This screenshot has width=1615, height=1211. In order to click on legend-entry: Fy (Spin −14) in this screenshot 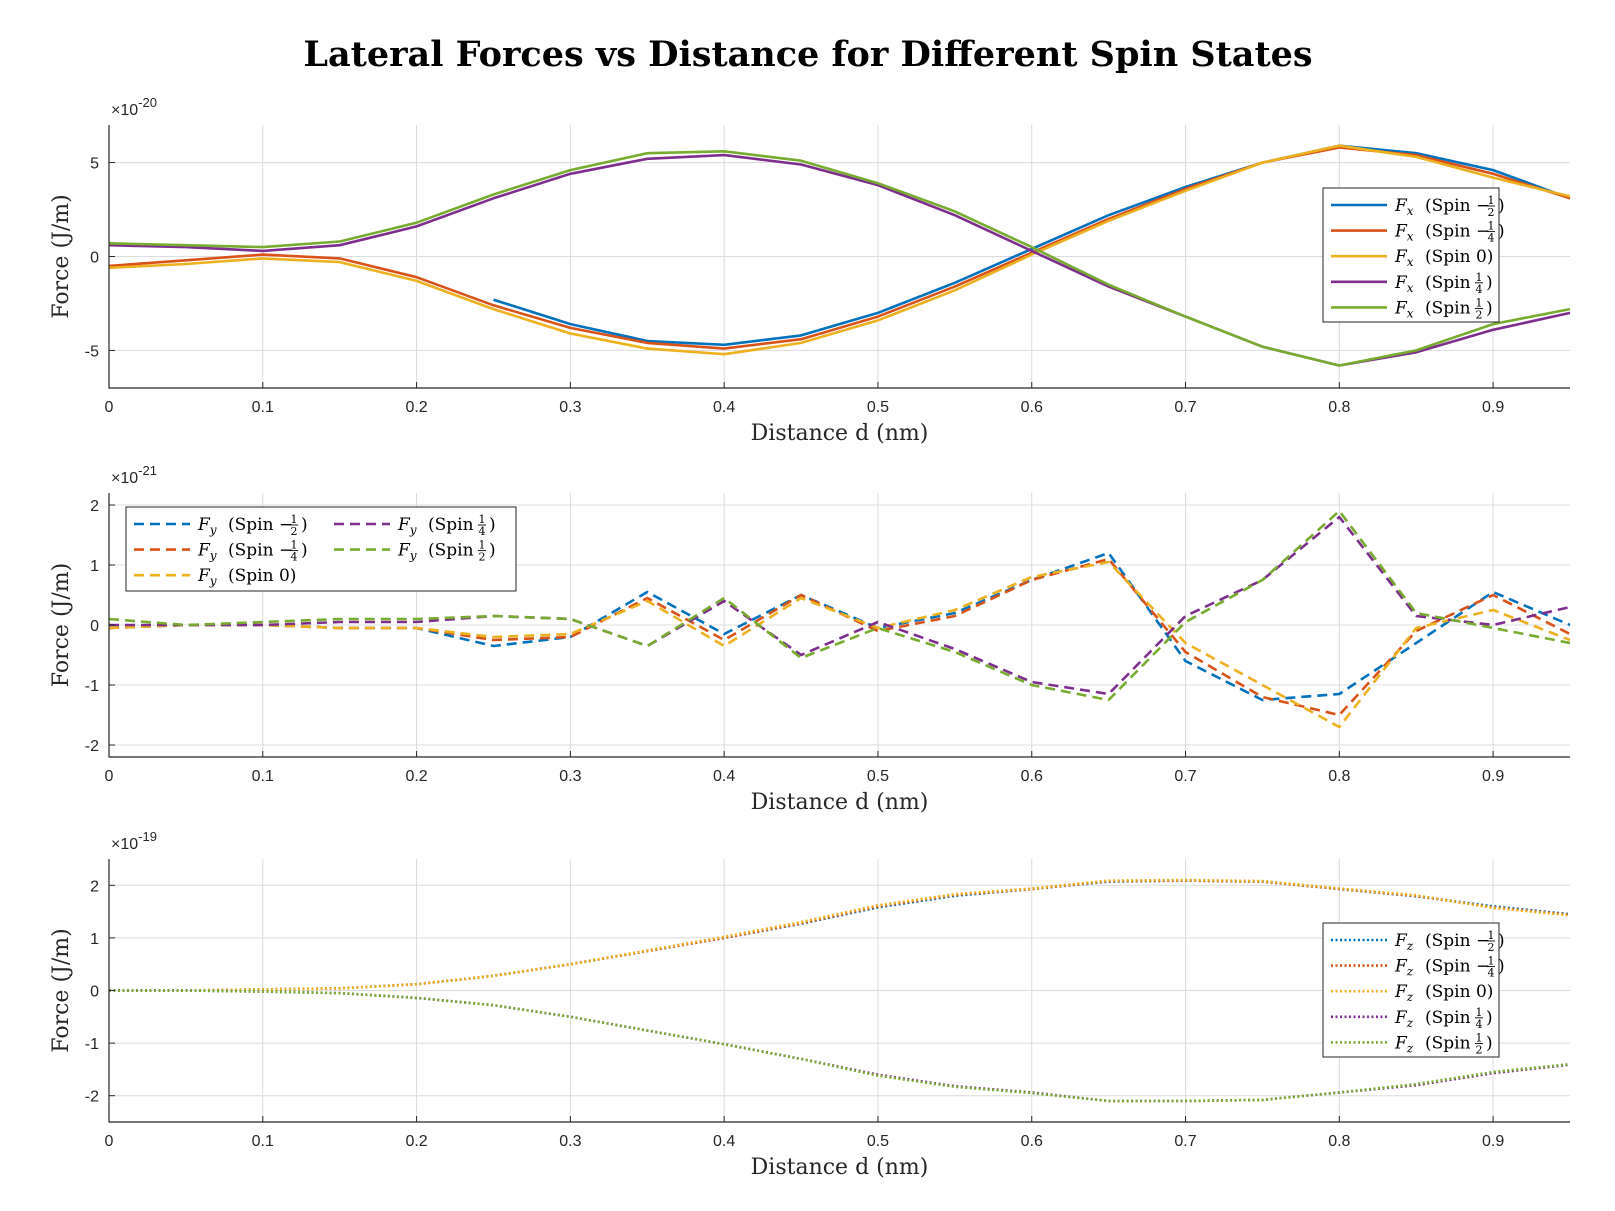, I will do `click(221, 551)`.